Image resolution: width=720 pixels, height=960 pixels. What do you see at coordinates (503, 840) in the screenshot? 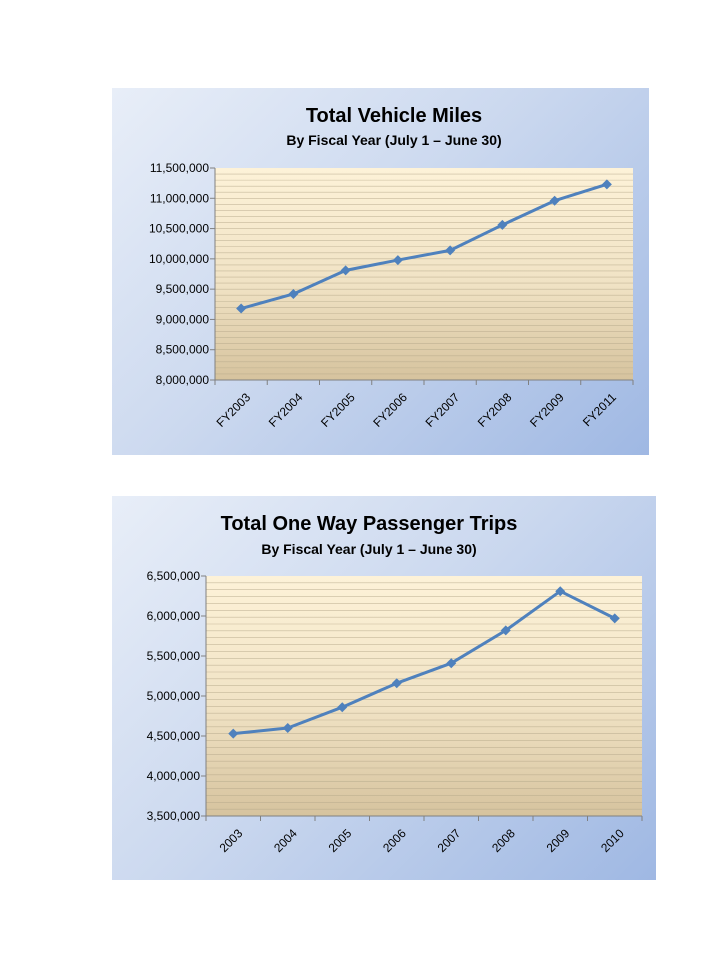
I see `x-tick-label: 2008` at bounding box center [503, 840].